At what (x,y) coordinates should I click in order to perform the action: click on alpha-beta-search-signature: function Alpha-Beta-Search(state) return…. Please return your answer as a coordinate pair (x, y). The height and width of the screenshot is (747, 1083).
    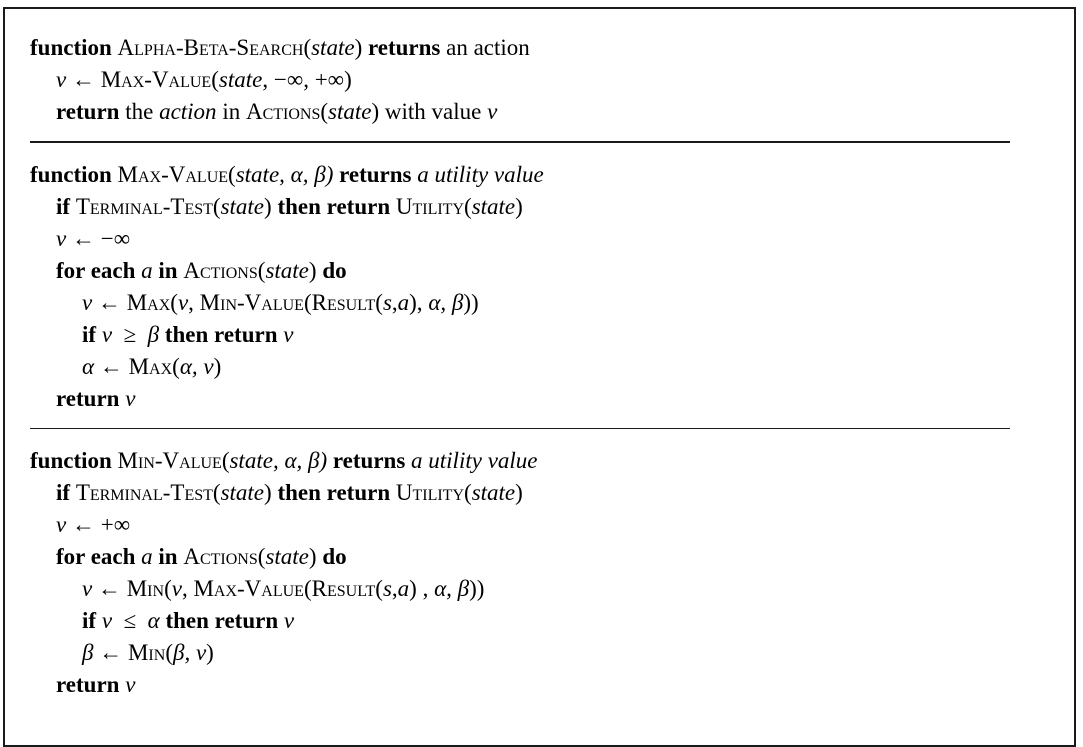
    Looking at the image, I should click on (280, 47).